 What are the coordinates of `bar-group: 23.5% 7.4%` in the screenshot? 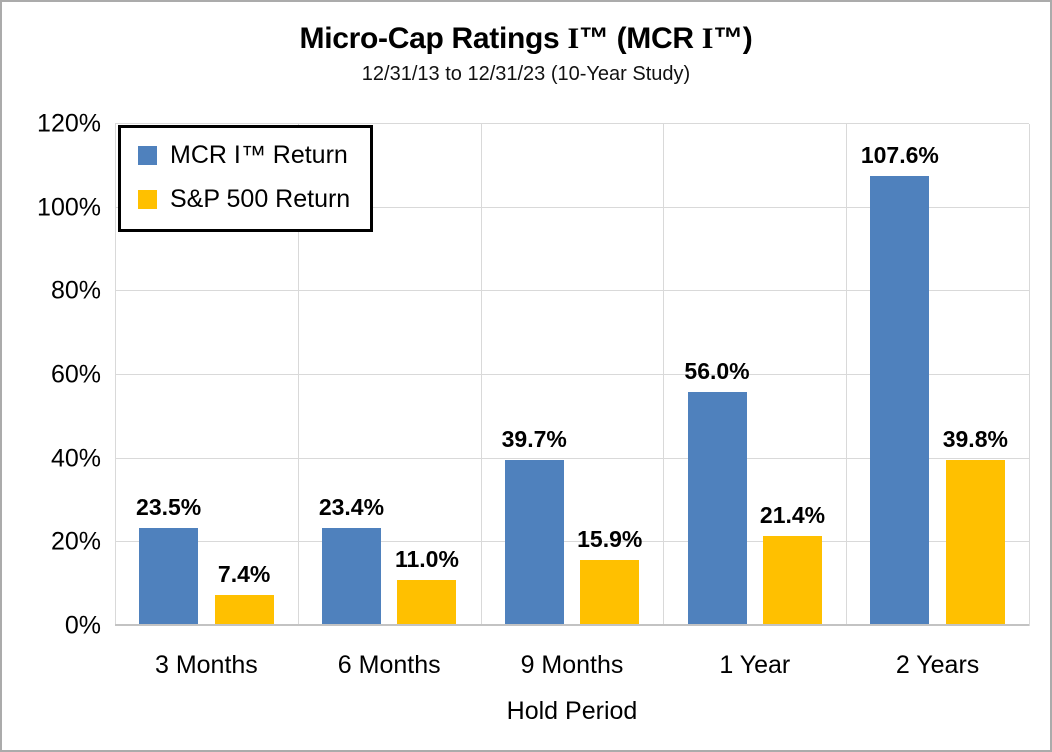 It's located at (206, 375).